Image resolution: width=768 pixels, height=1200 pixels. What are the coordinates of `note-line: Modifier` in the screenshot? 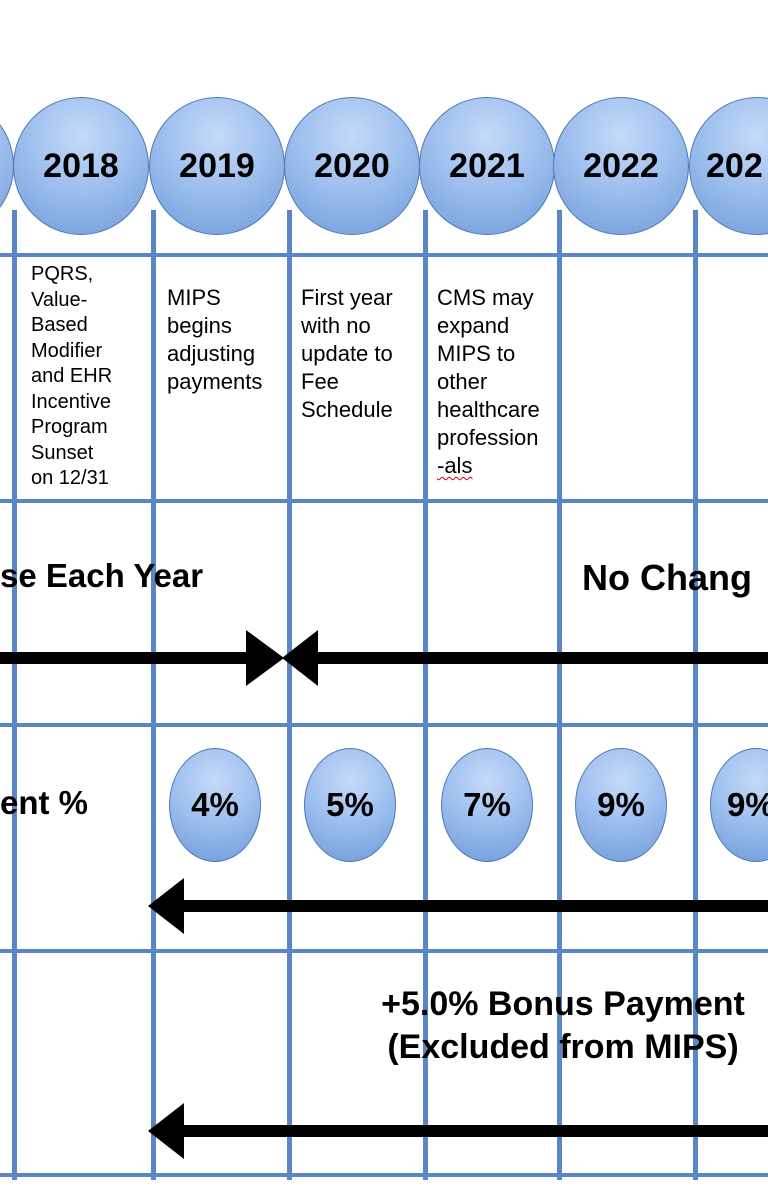 It's located at (67, 350).